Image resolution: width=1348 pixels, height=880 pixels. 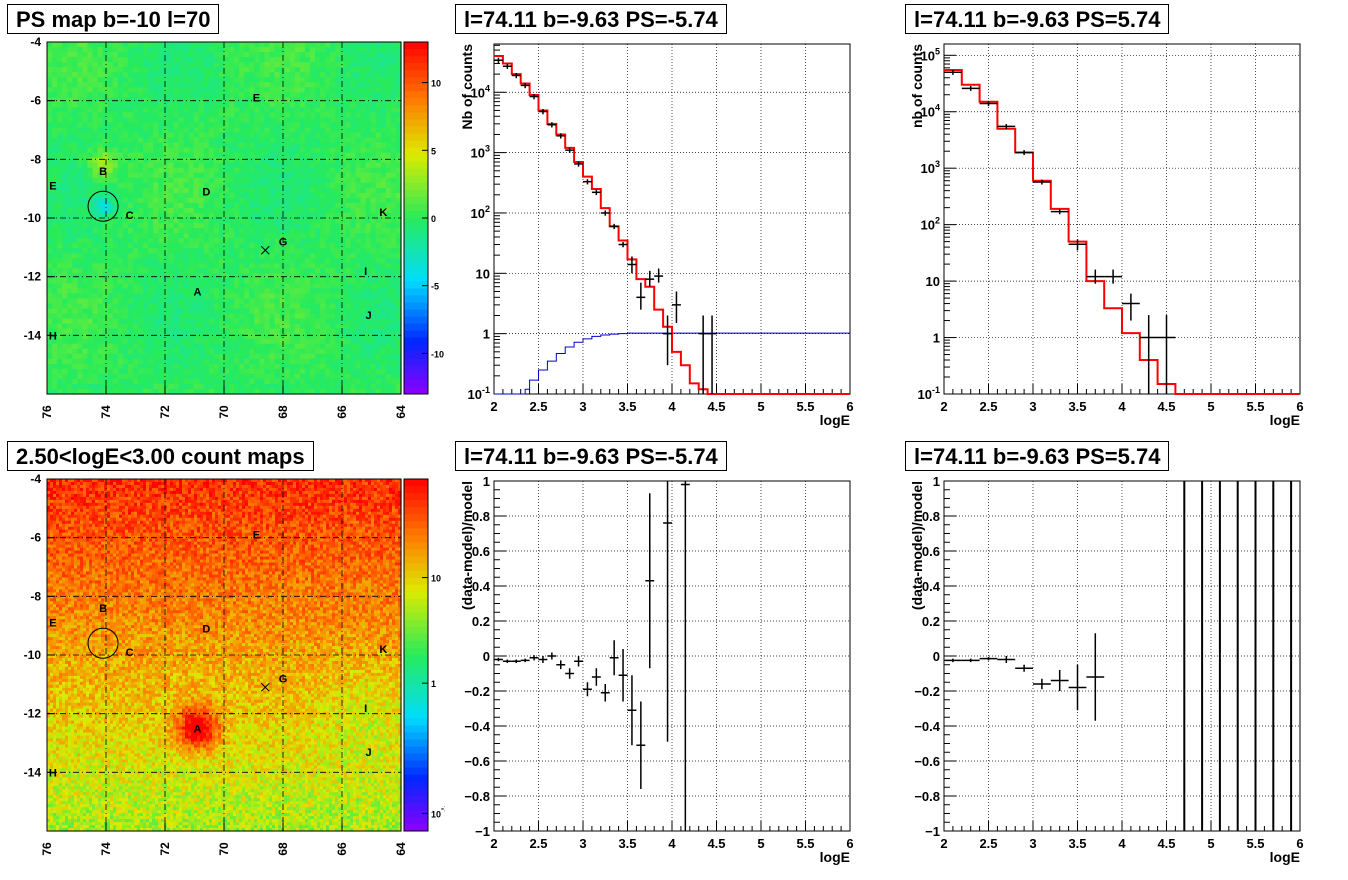 What do you see at coordinates (482, 831) in the screenshot?
I see `y-tick-label: −1` at bounding box center [482, 831].